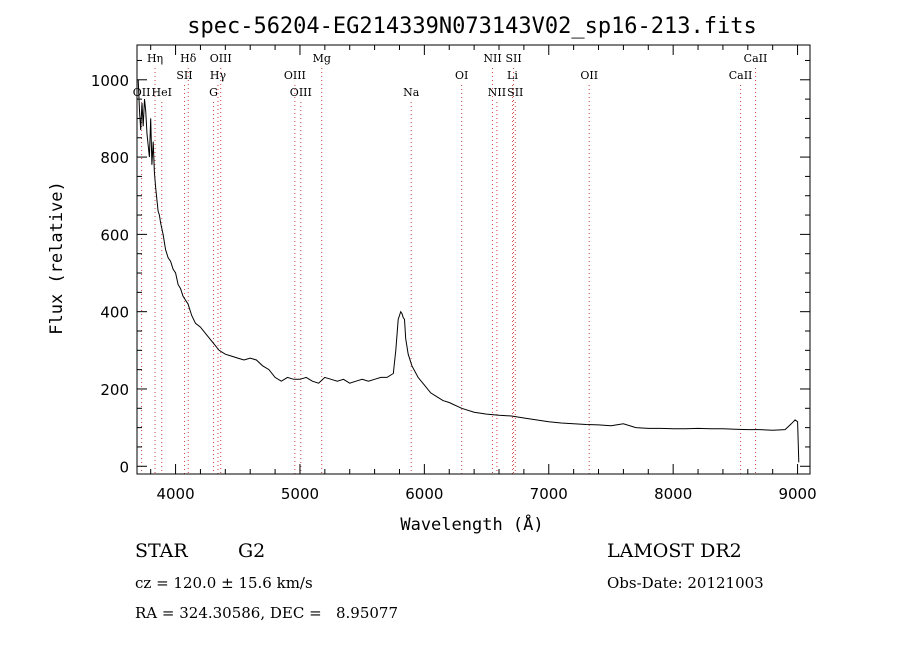 The width and height of the screenshot is (900, 650). I want to click on y-tick-label-5: 1000, so click(110, 81).